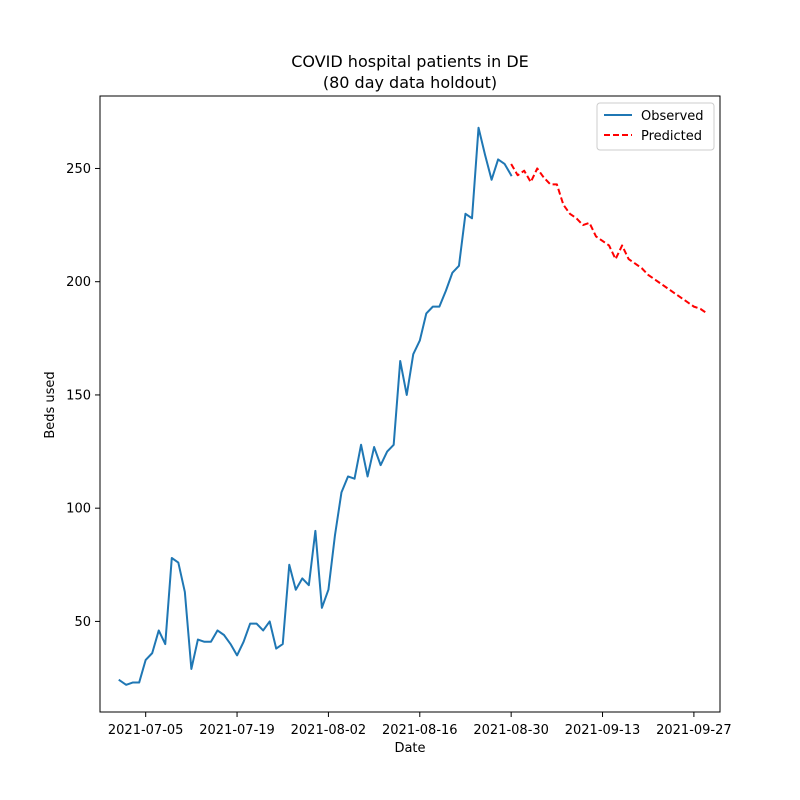 The width and height of the screenshot is (800, 800). What do you see at coordinates (410, 61) in the screenshot?
I see `chart-title: COVID hospital patients in DE` at bounding box center [410, 61].